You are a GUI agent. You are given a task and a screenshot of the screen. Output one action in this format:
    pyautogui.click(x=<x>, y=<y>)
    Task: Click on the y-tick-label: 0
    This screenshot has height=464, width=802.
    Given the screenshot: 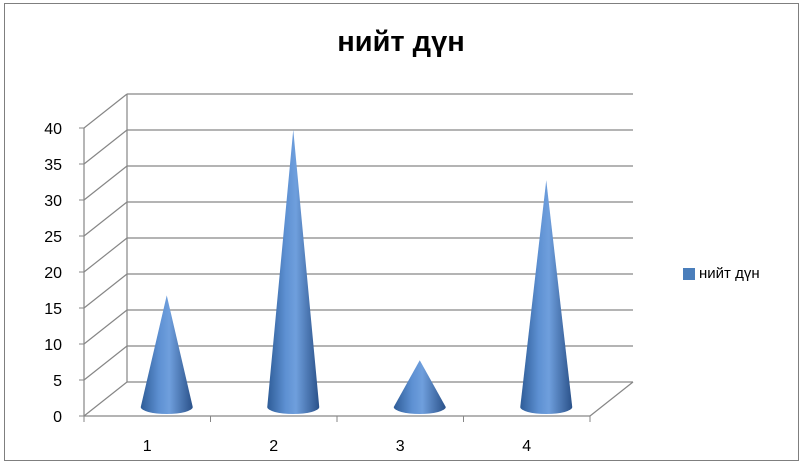 What is the action you would take?
    pyautogui.click(x=57, y=417)
    